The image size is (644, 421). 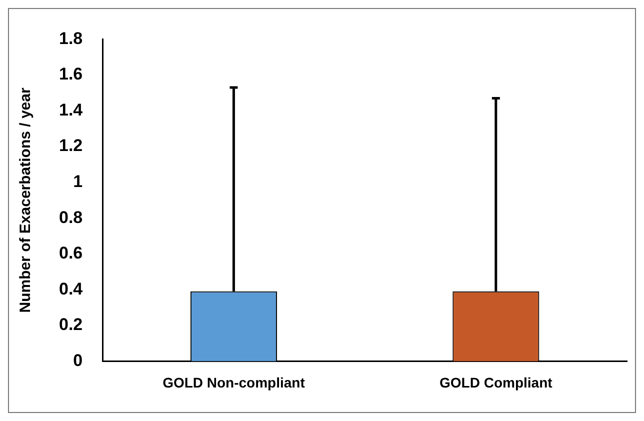 I want to click on y-tick-label: 0, so click(x=78, y=360).